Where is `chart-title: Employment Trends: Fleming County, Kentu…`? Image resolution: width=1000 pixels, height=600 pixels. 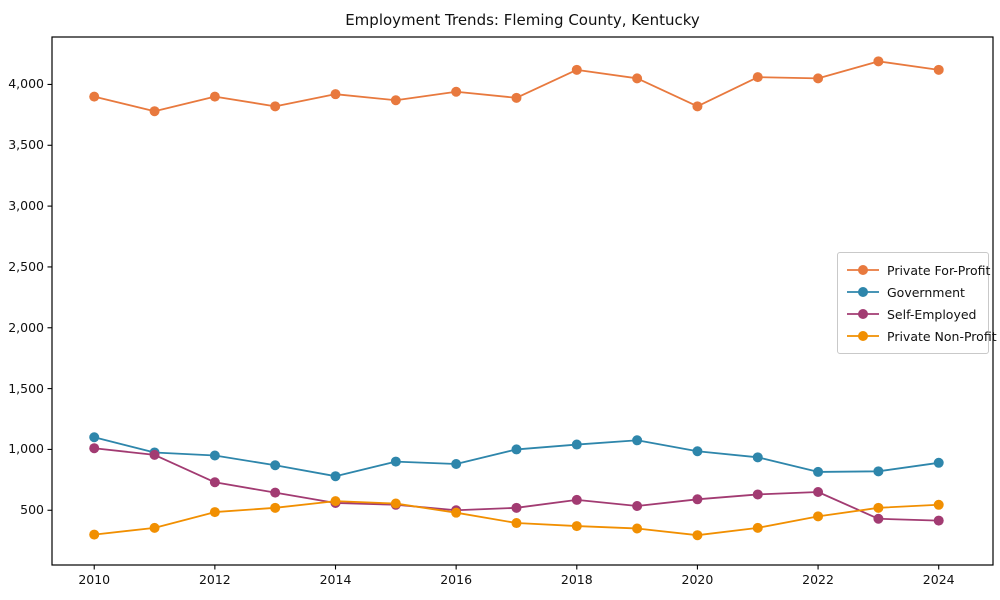 chart-title: Employment Trends: Fleming County, Kentu… is located at coordinates (522, 20).